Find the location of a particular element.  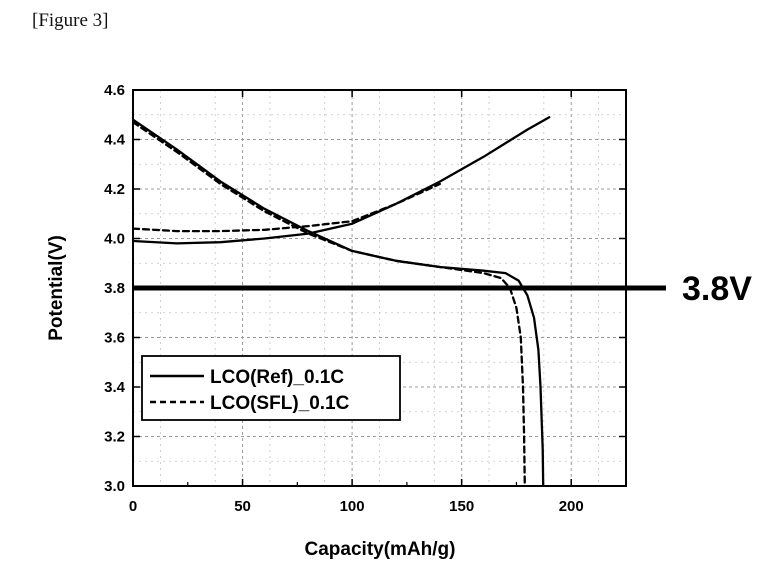

legend-label: LCO(Ref)_0.1C is located at coordinates (277, 377).